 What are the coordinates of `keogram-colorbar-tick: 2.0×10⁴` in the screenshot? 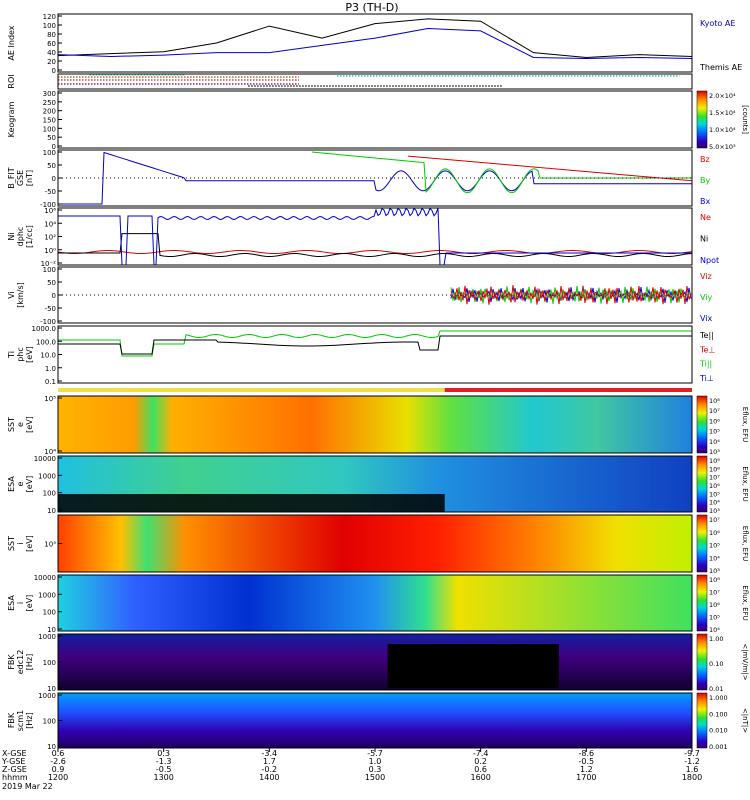 It's located at (722, 96).